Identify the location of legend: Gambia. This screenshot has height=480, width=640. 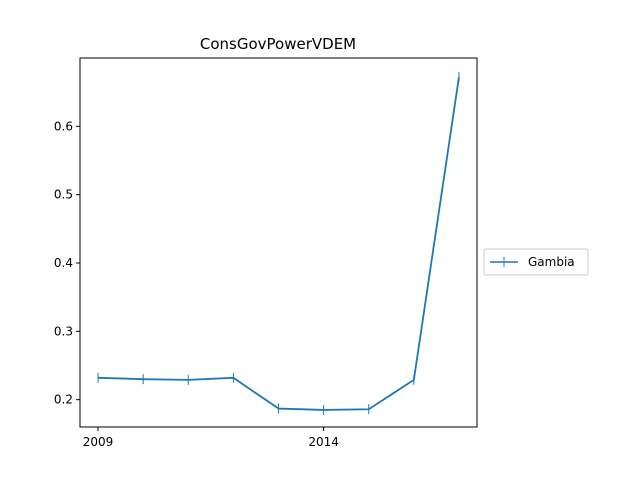
(536, 262).